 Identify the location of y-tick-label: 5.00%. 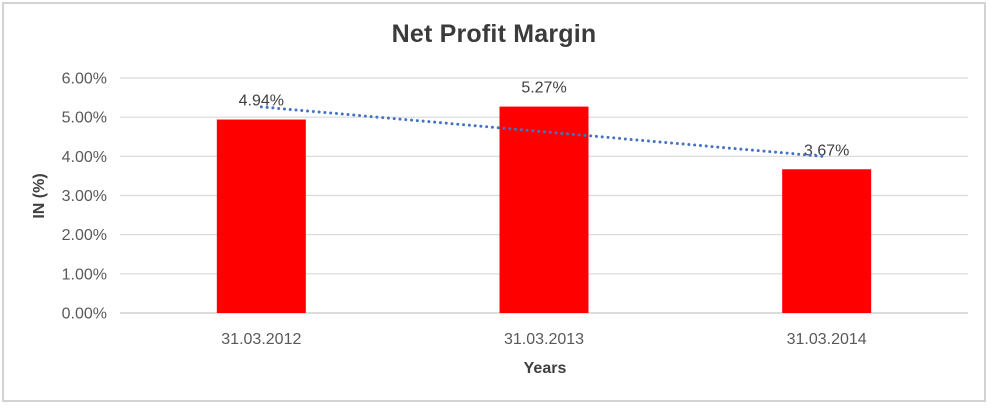
(84, 118).